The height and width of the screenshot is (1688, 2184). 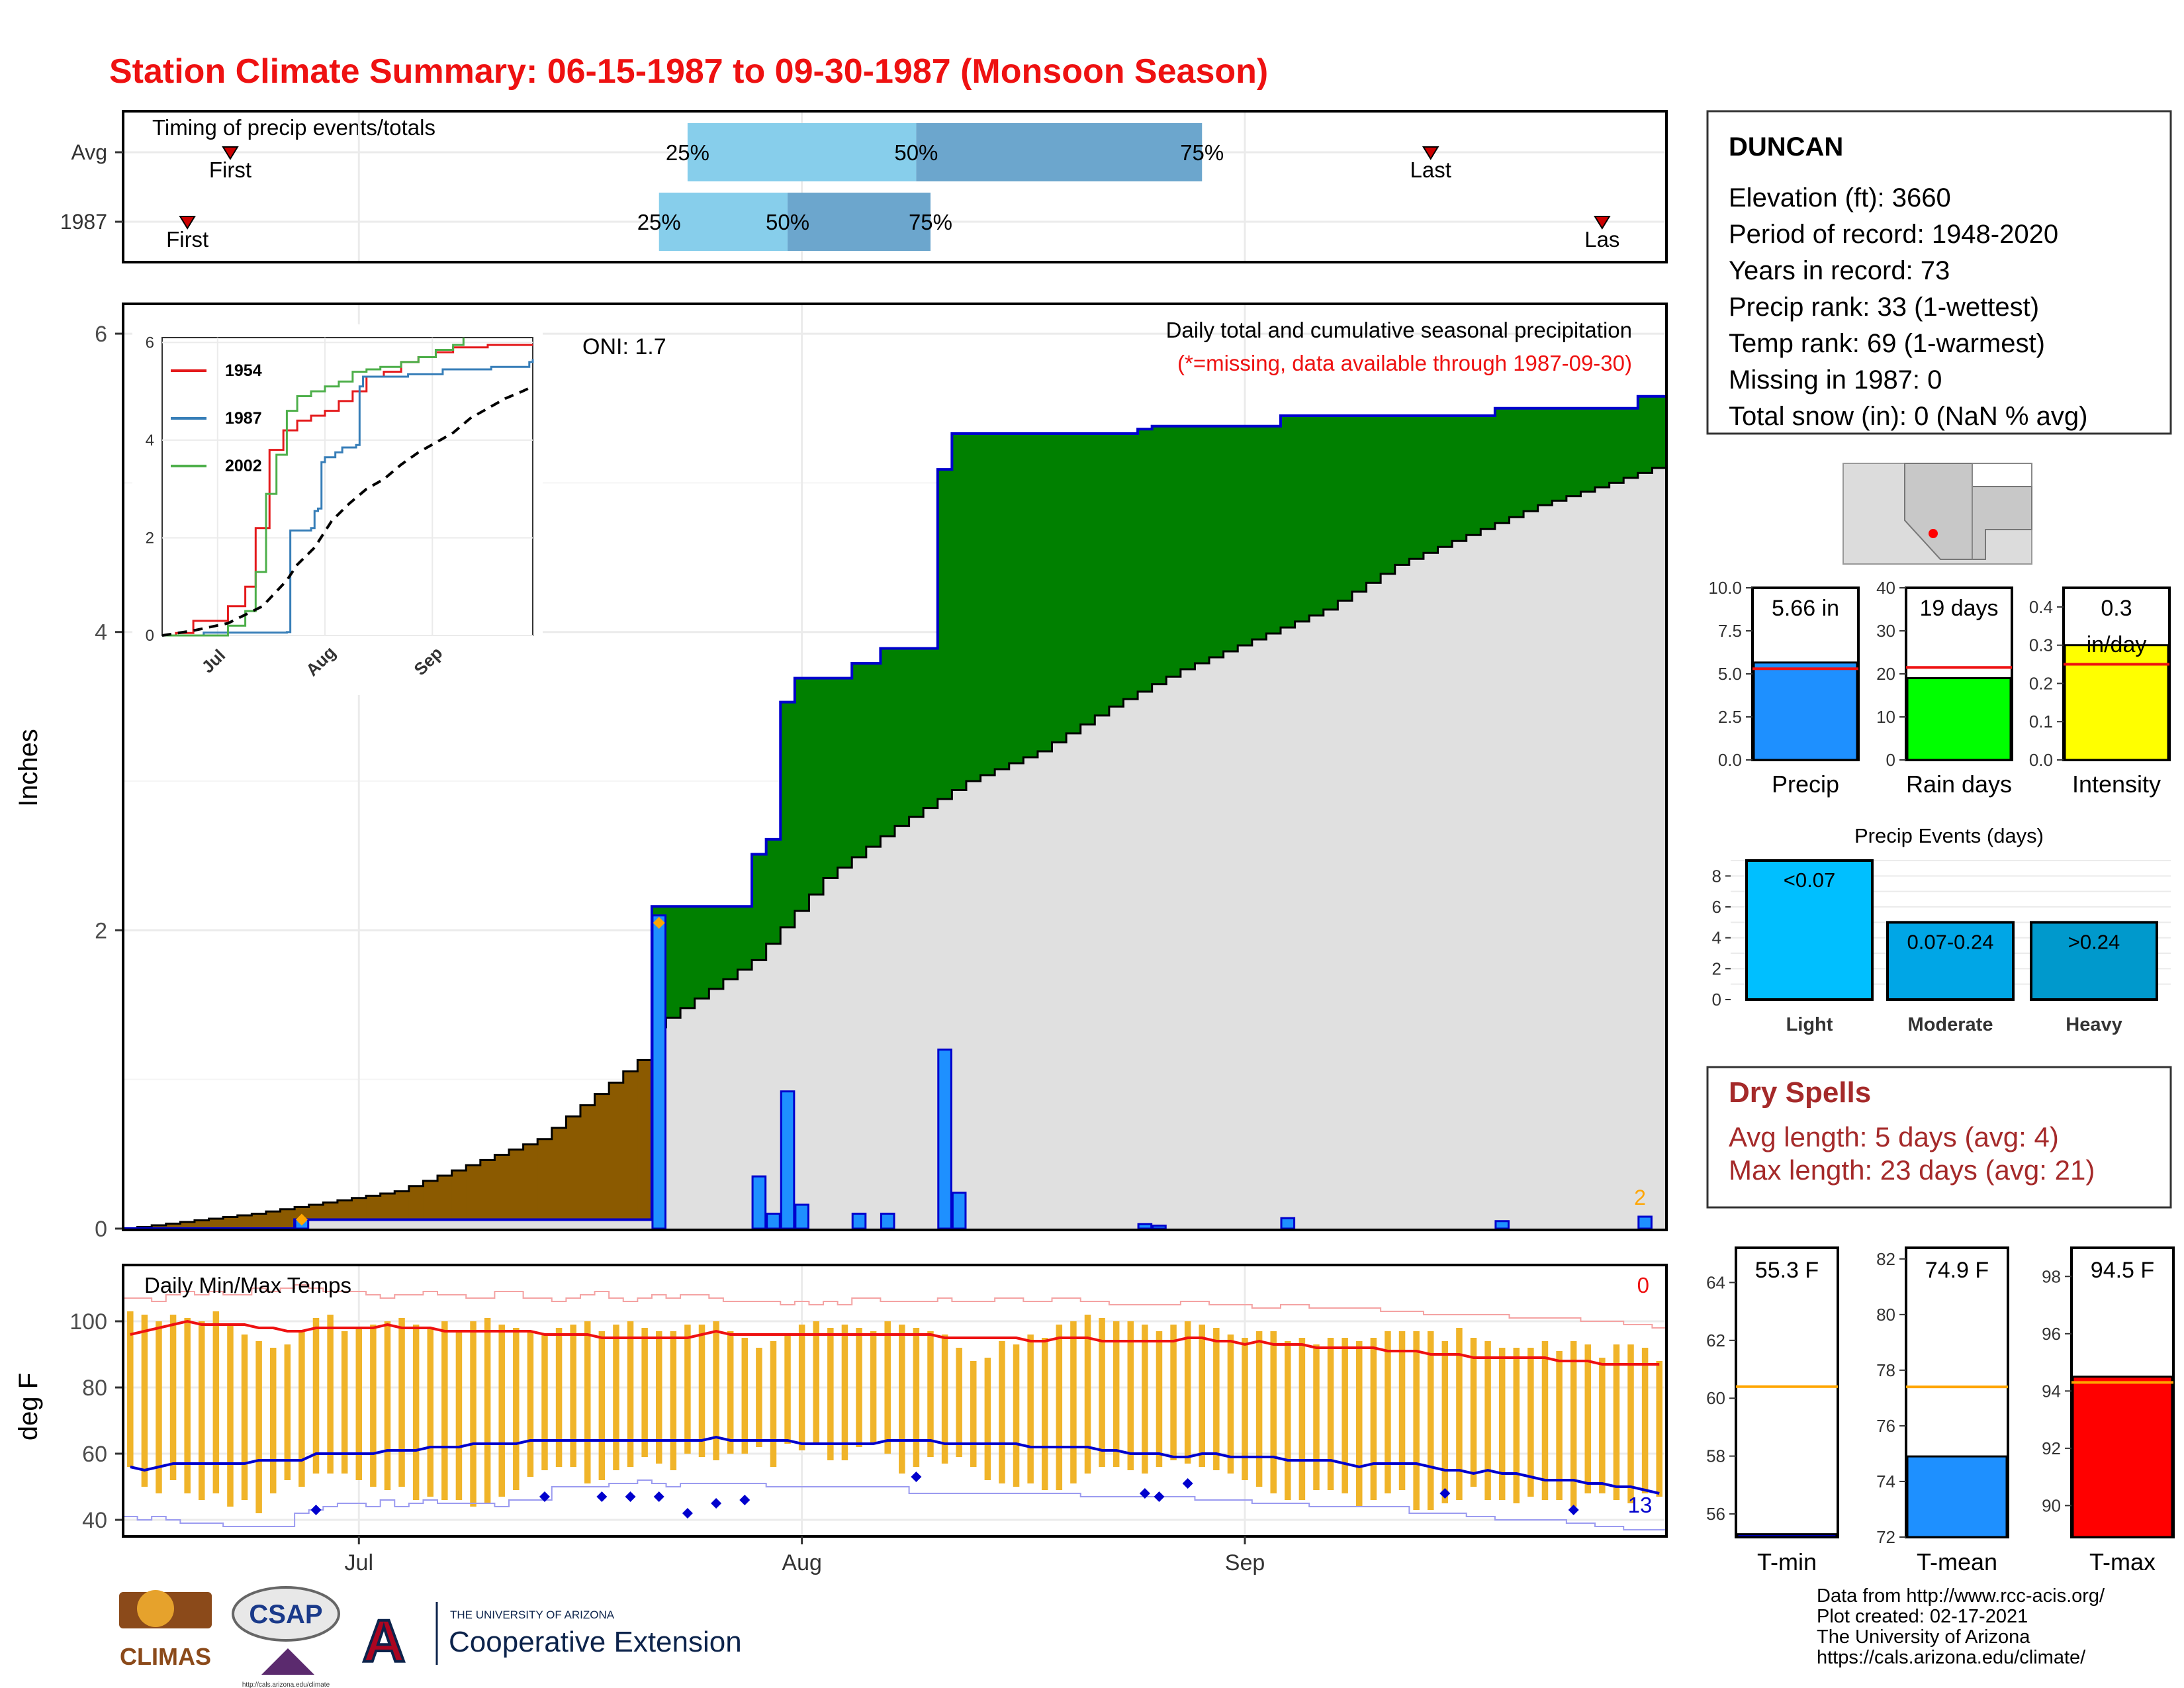 What do you see at coordinates (894, 1306) in the screenshot?
I see `record-high-line` at bounding box center [894, 1306].